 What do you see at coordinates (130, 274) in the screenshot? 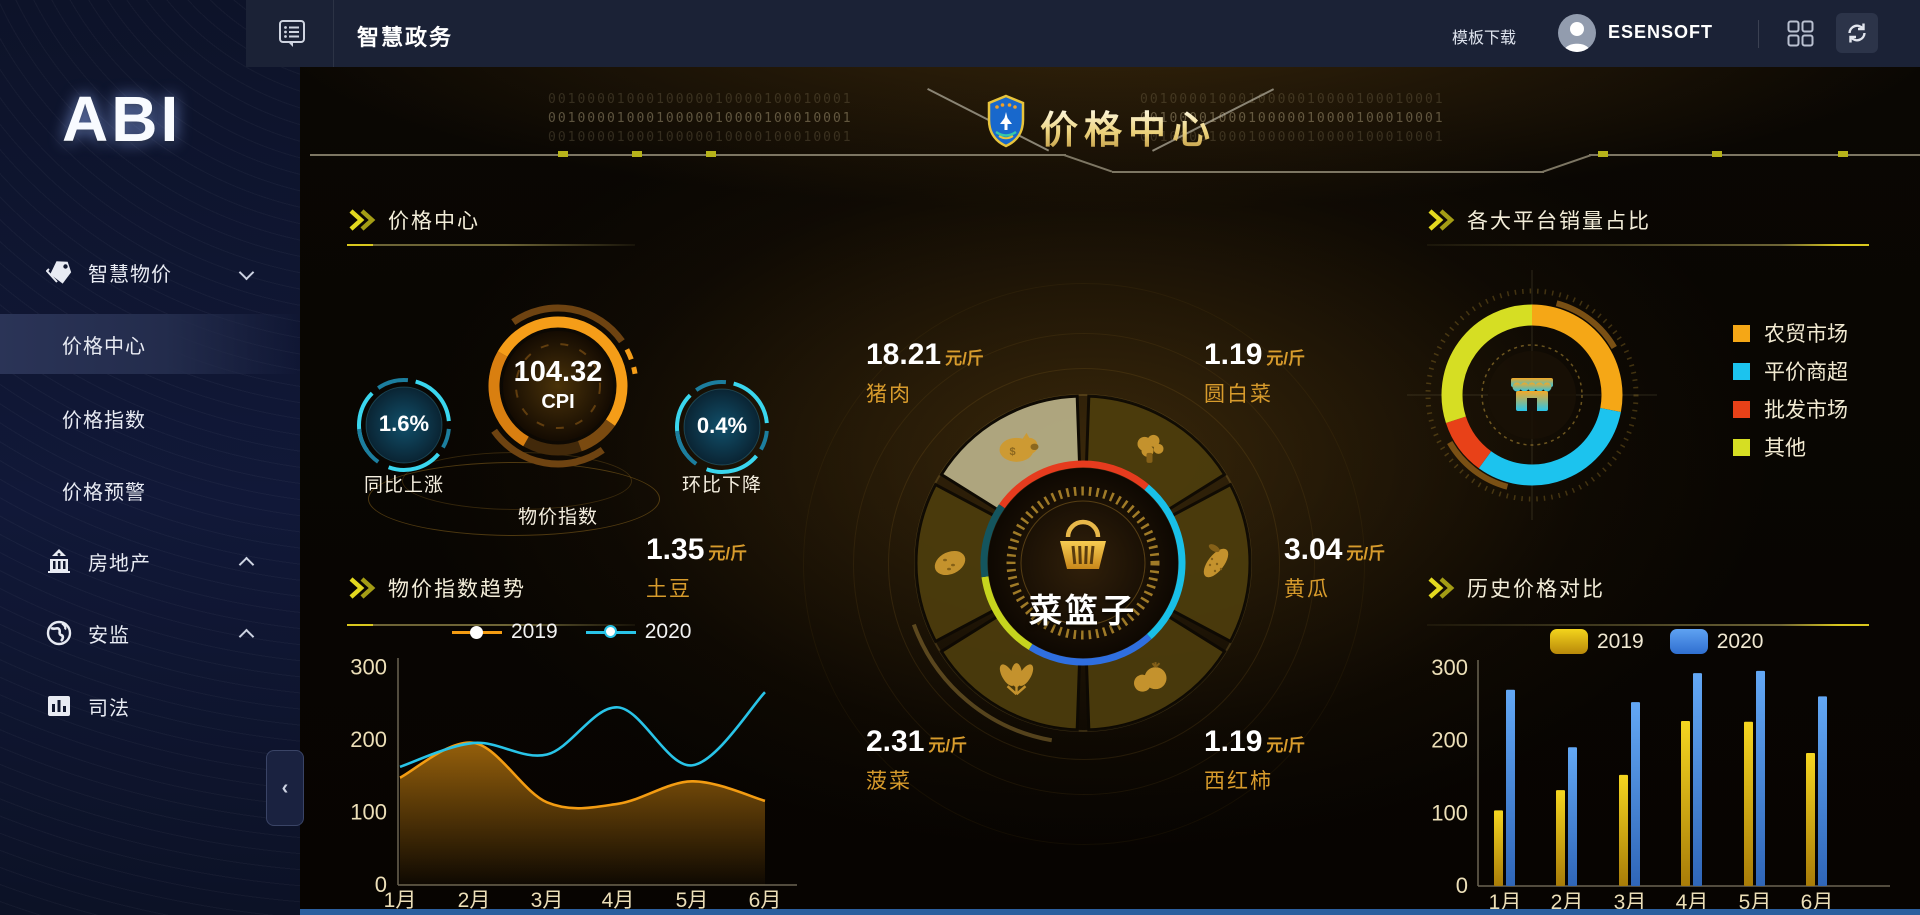
I see `sidebar-item-label: 智慧物价` at bounding box center [130, 274].